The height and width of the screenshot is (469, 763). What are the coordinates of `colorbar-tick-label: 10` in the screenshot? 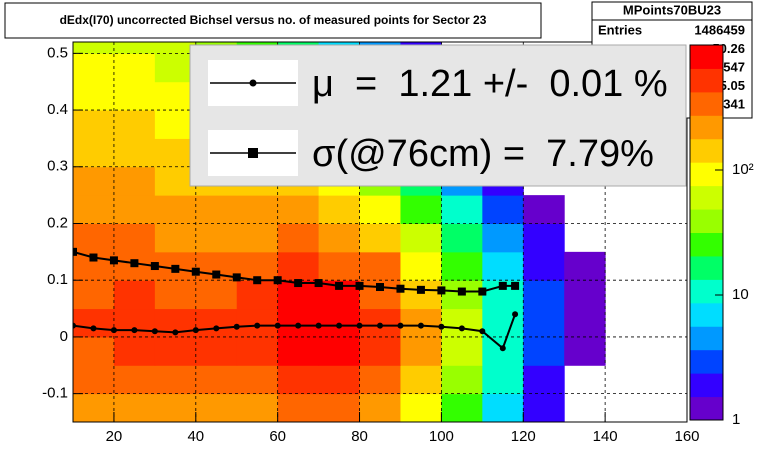 It's located at (740, 294).